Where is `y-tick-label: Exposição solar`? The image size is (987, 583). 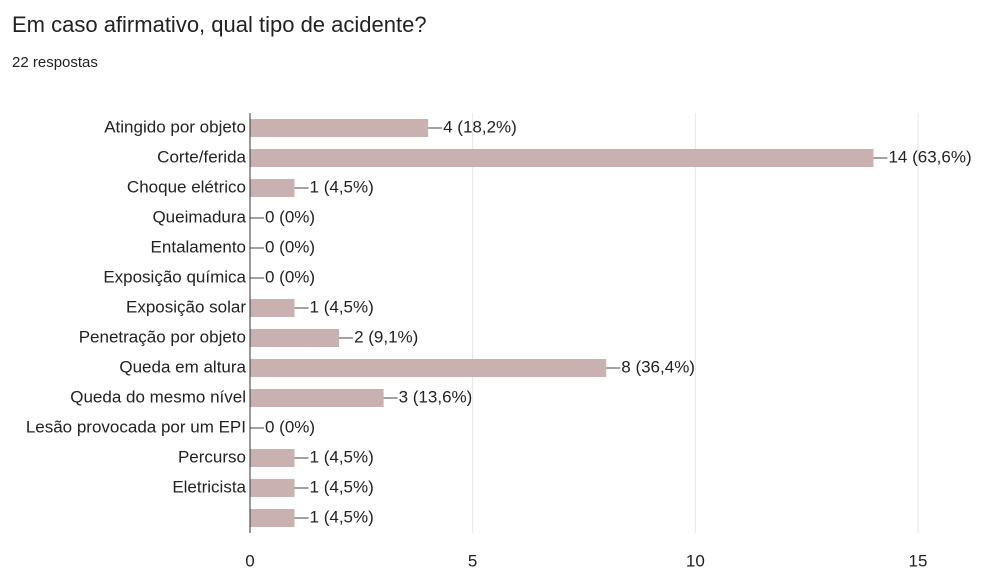 y-tick-label: Exposição solar is located at coordinates (186, 306).